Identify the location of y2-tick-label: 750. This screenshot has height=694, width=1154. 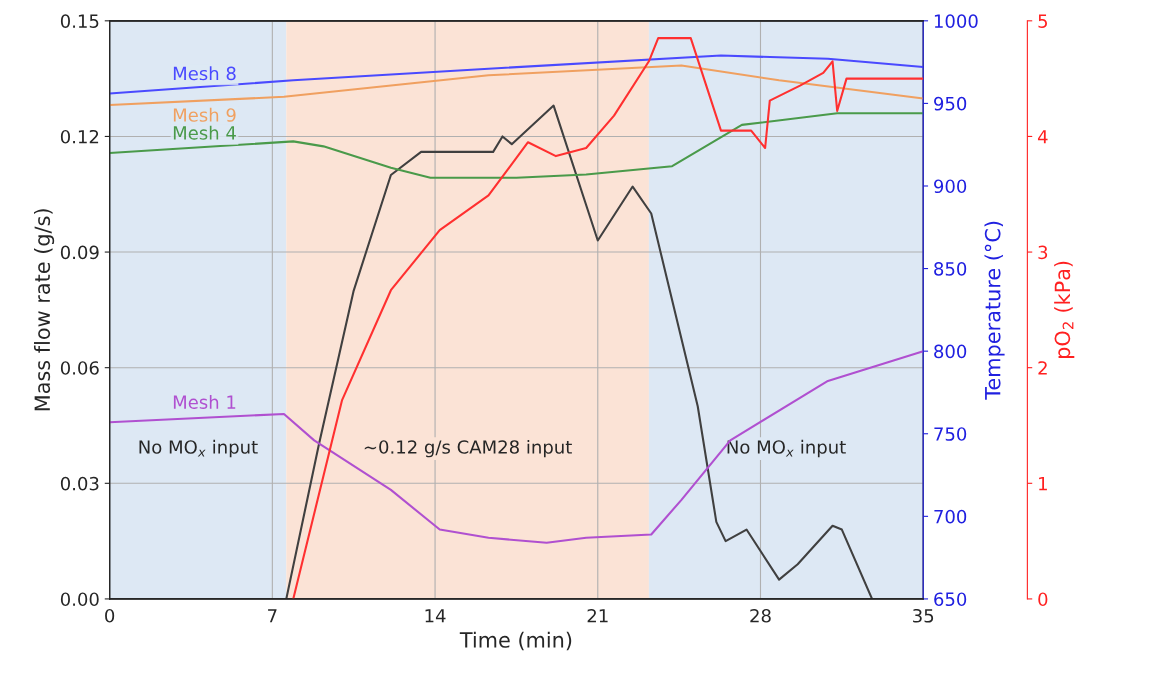
(950, 434).